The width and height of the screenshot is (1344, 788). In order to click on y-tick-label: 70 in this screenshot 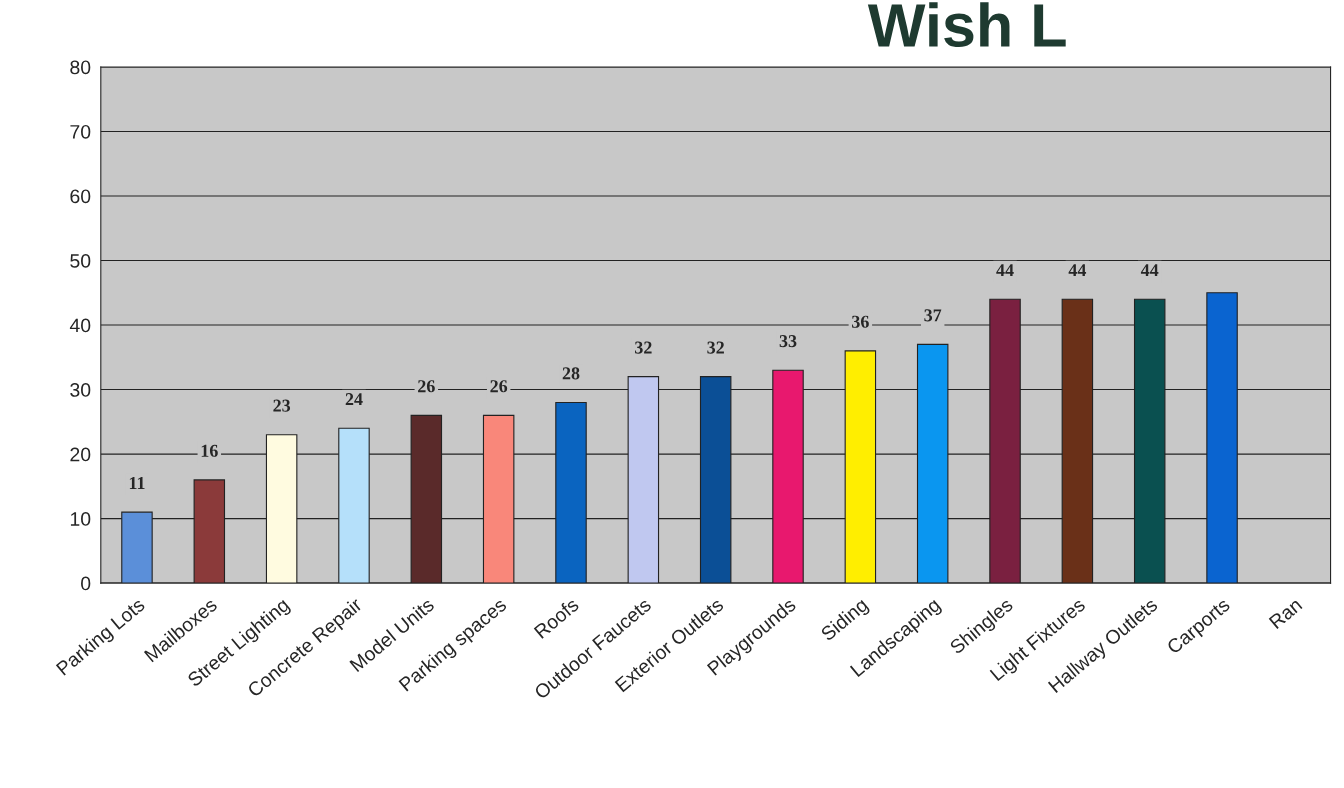, I will do `click(80, 131)`.